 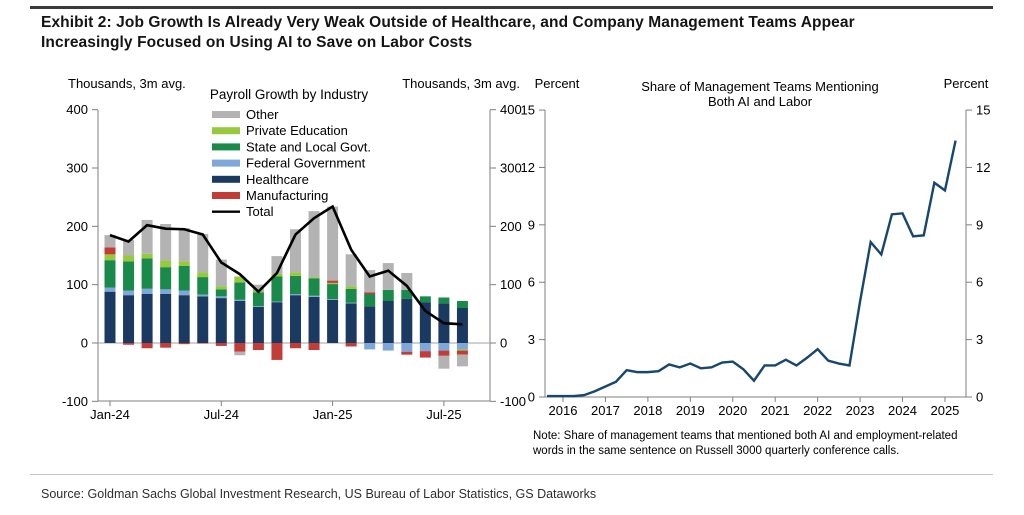 What do you see at coordinates (775, 410) in the screenshot?
I see `x-tick-label: 2021` at bounding box center [775, 410].